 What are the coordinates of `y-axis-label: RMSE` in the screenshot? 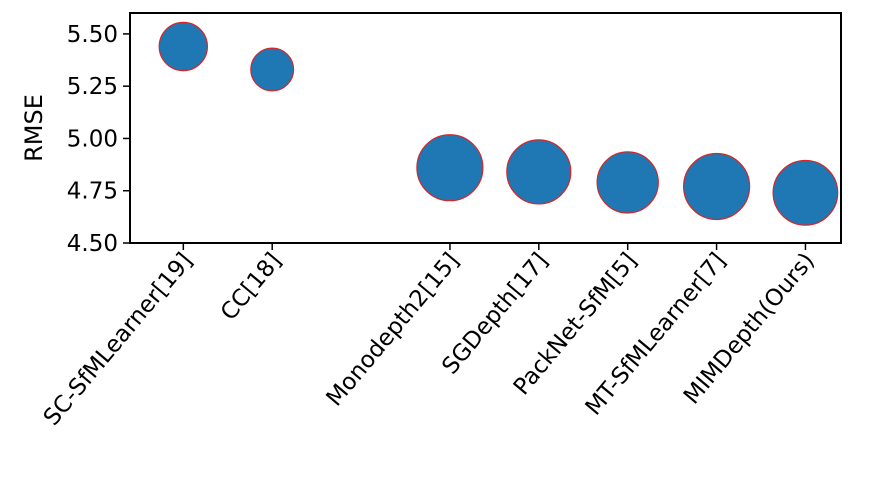 It's located at (34, 128).